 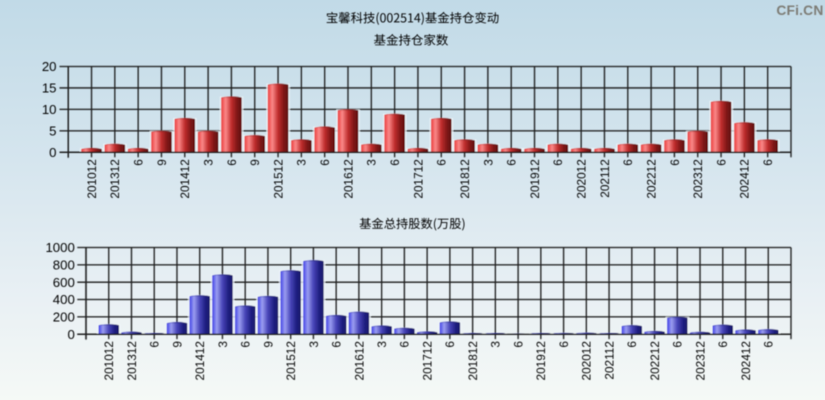 I want to click on svg-text: 20, so click(x=49, y=66).